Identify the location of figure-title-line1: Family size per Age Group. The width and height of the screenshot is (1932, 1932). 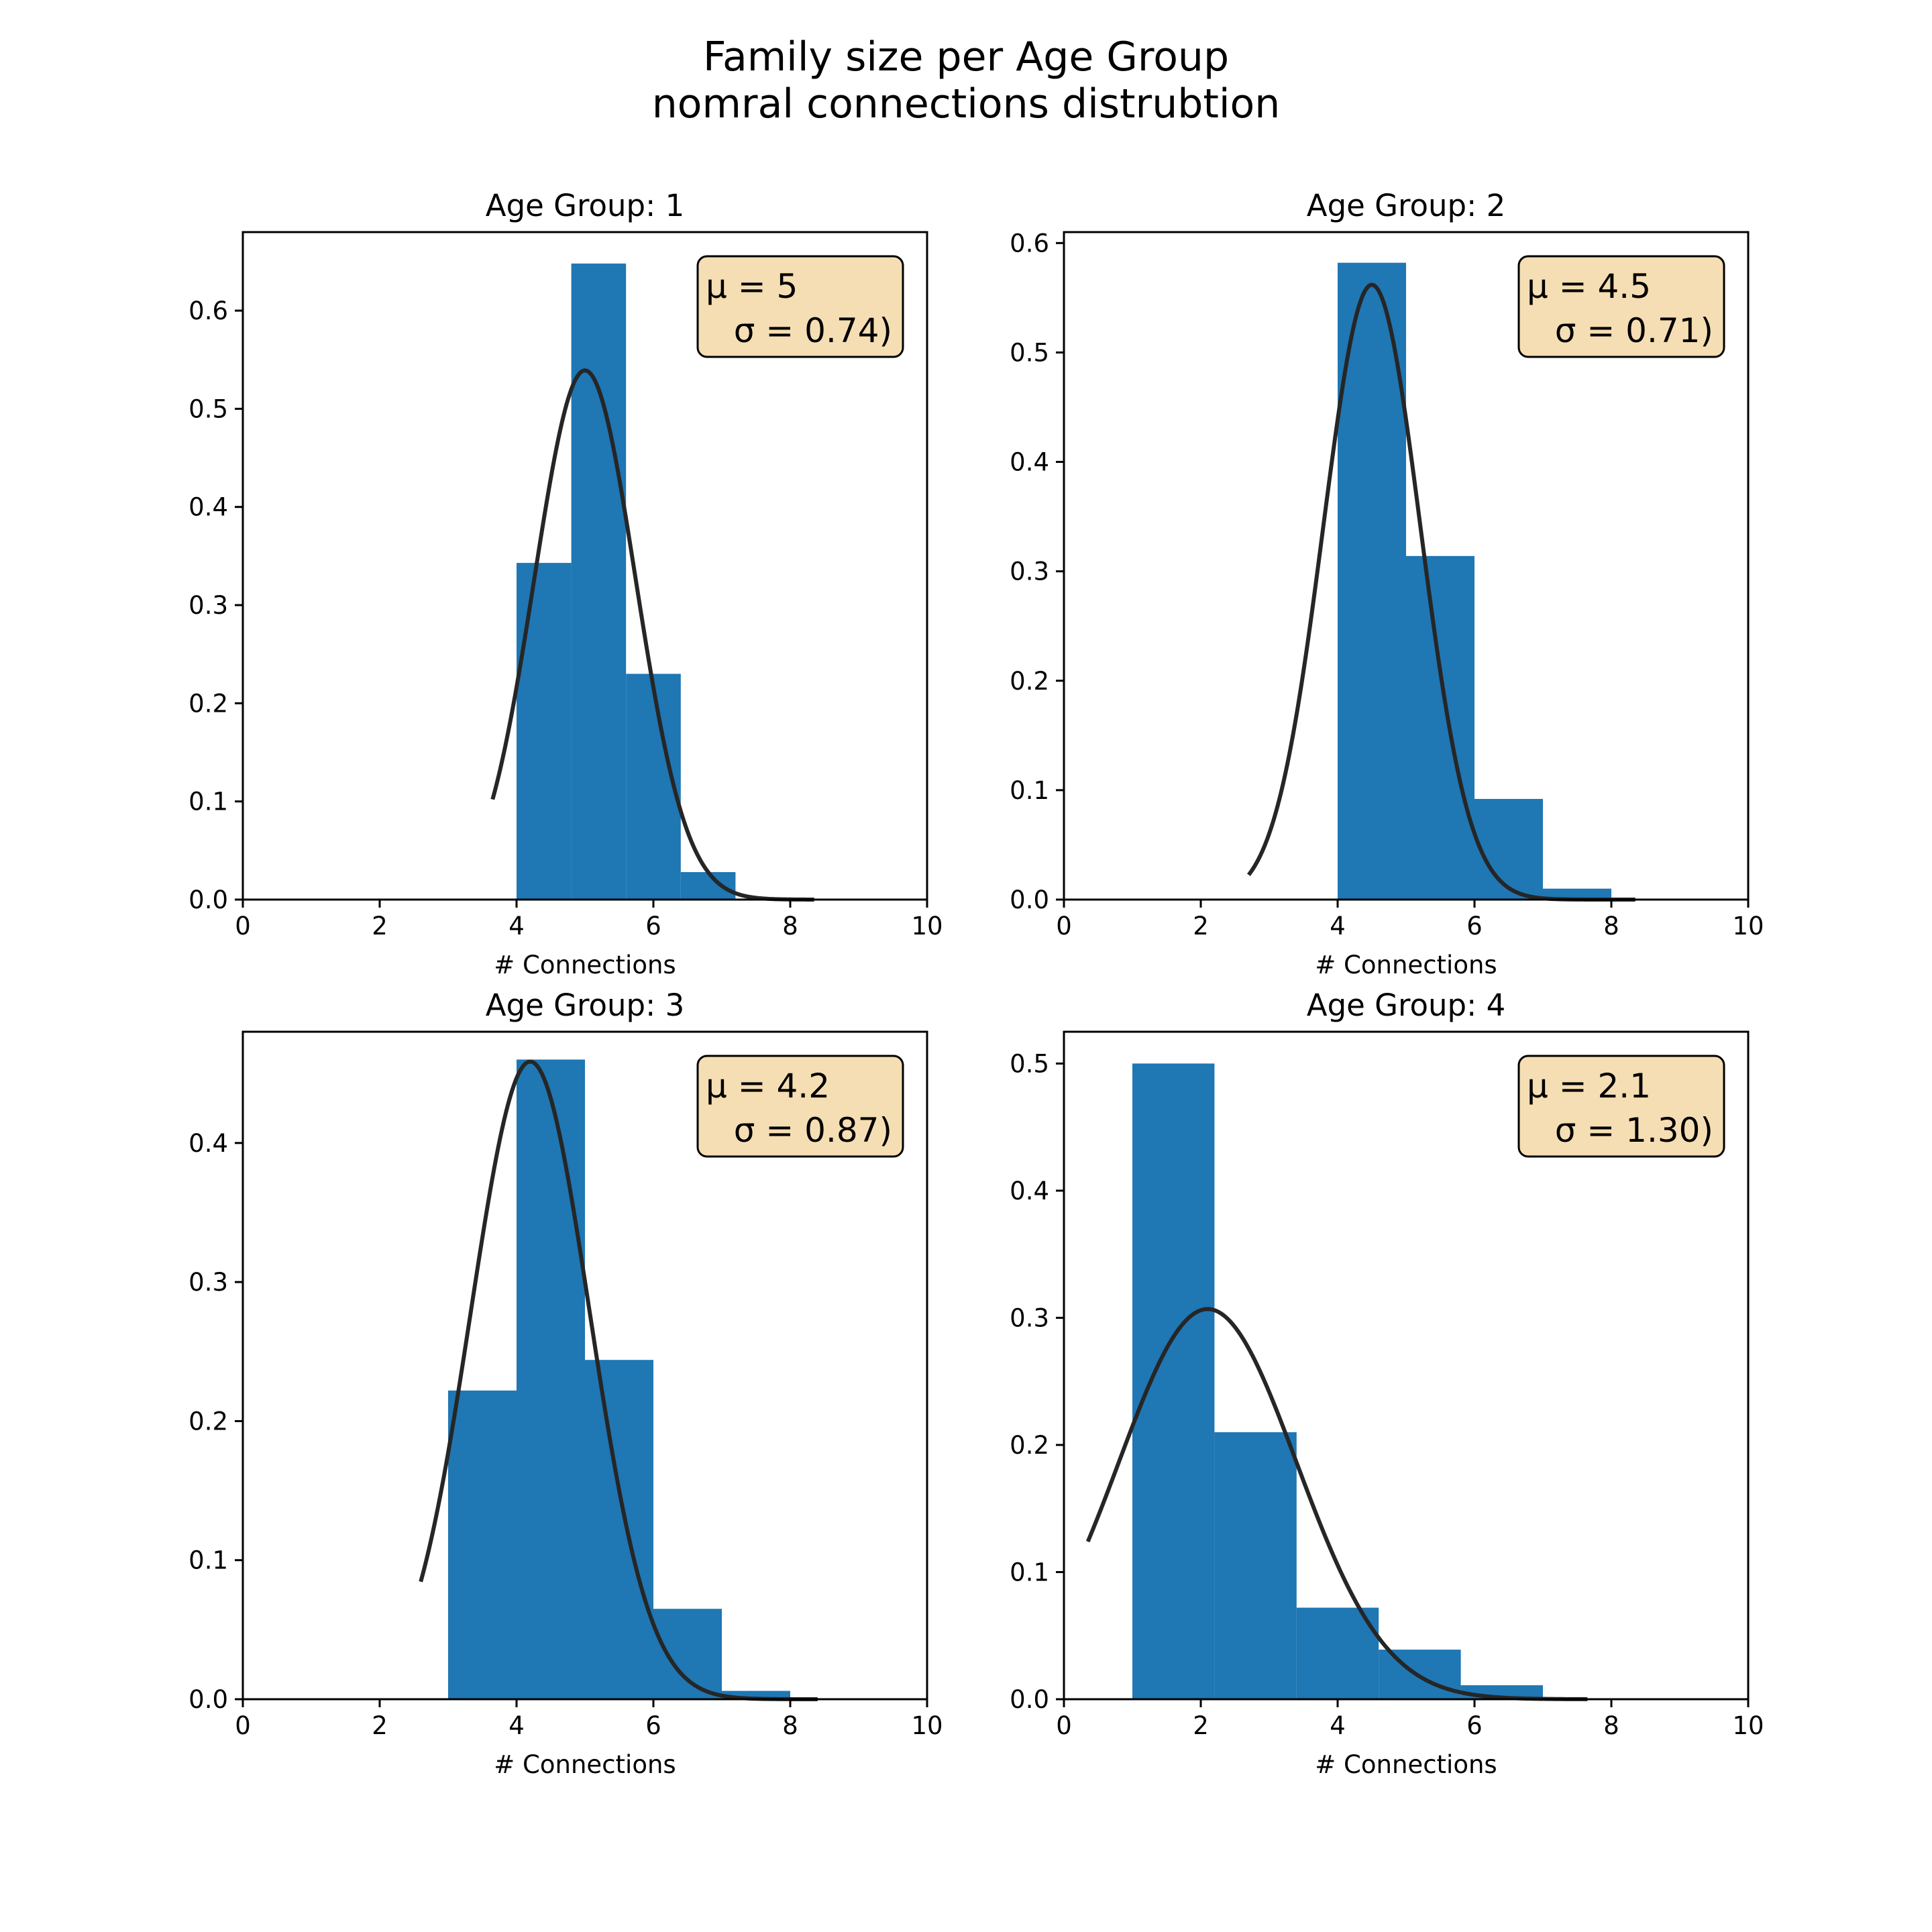
(966, 57).